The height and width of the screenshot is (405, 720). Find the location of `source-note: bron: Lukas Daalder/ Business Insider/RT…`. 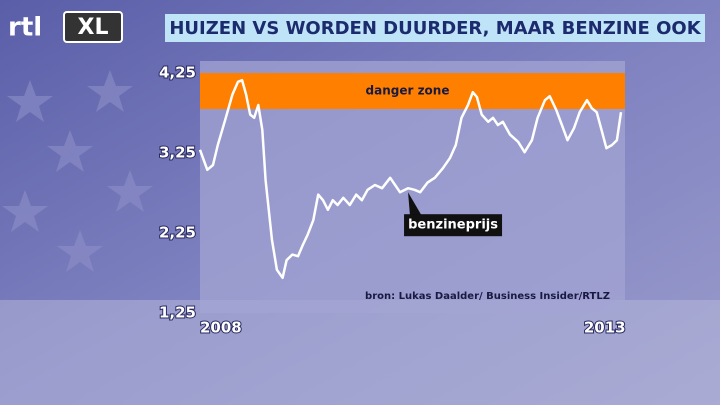

source-note: bron: Lukas Daalder/ Business Insider/RT… is located at coordinates (487, 296).